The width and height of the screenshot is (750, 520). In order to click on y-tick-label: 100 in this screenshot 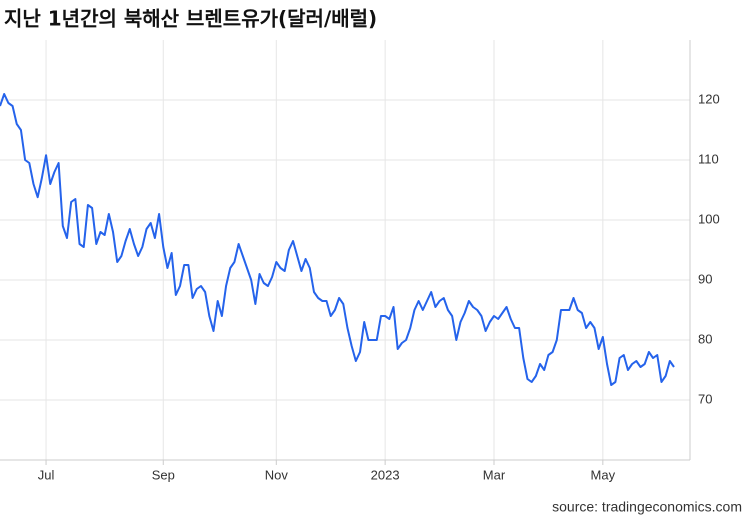, I will do `click(709, 218)`.